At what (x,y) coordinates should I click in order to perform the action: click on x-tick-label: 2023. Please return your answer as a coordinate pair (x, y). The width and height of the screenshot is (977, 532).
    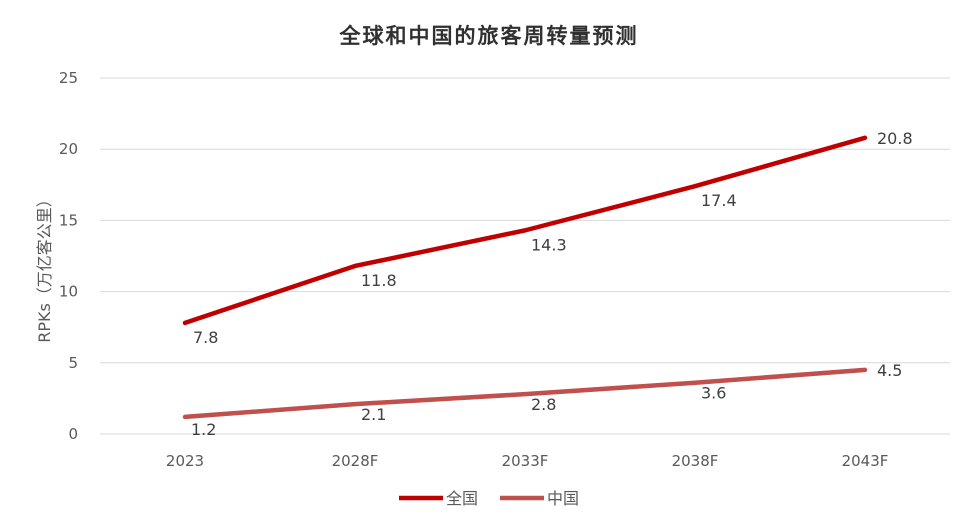
    Looking at the image, I should click on (185, 461).